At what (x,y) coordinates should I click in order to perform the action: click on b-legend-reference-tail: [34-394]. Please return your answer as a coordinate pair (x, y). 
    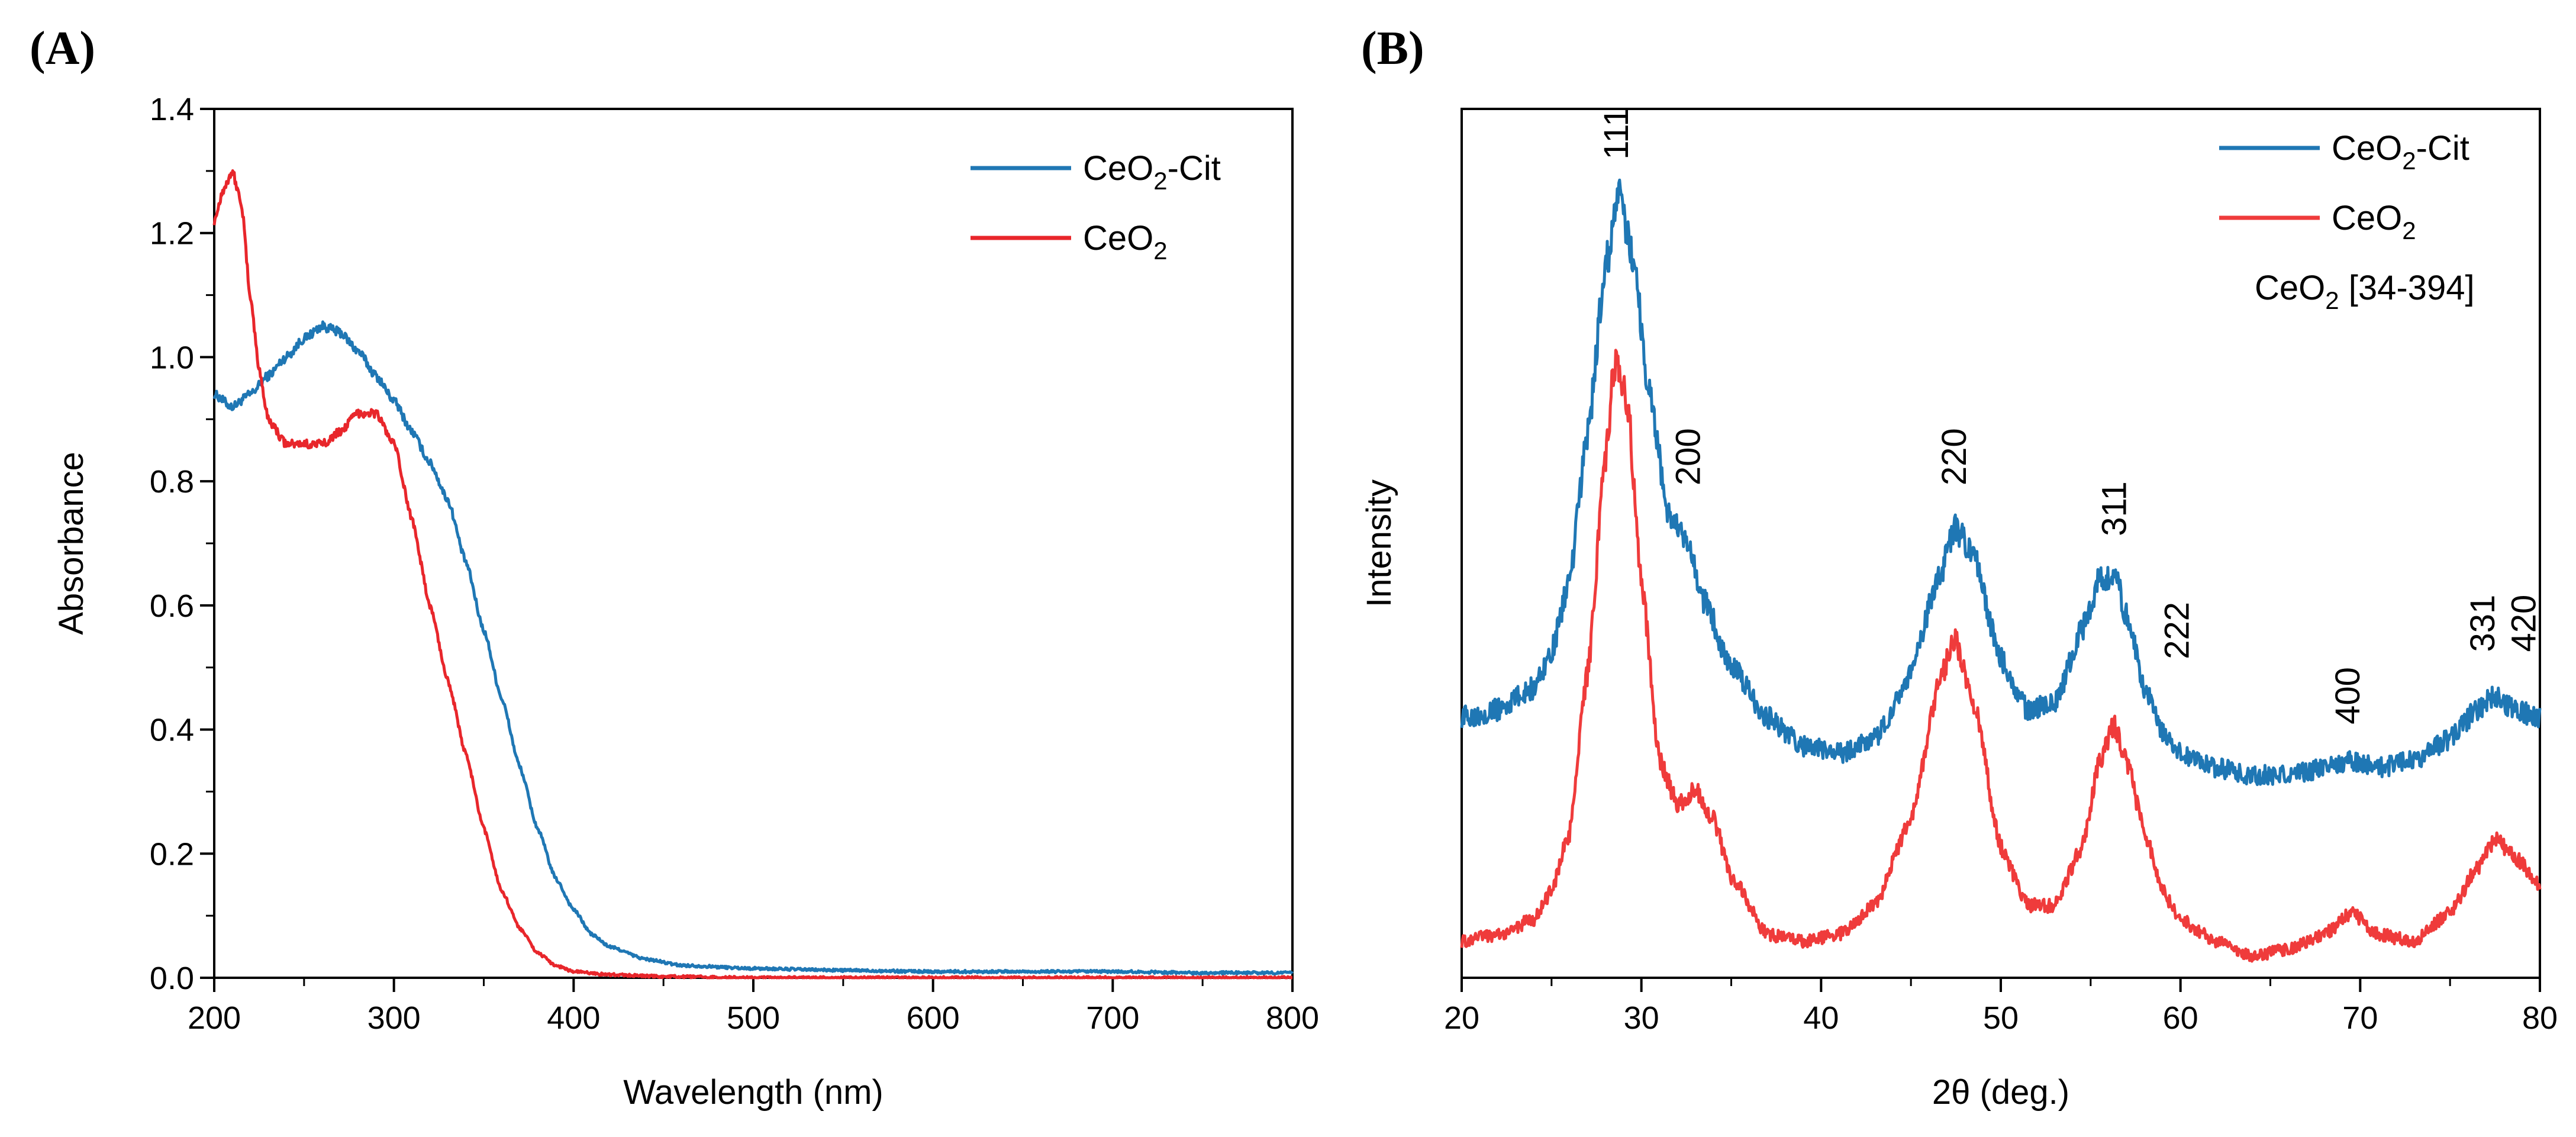
    Looking at the image, I should click on (2407, 288).